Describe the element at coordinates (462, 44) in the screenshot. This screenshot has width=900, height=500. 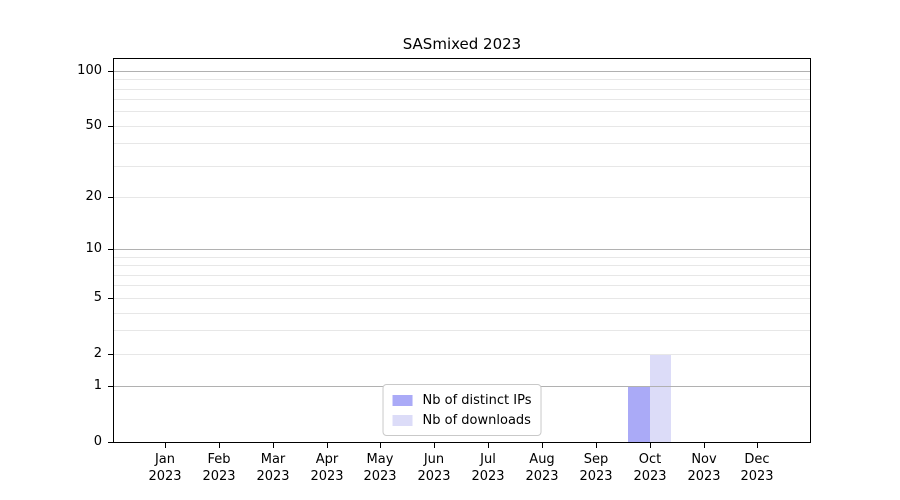
I see `chart-title: SASmixed 2023` at that location.